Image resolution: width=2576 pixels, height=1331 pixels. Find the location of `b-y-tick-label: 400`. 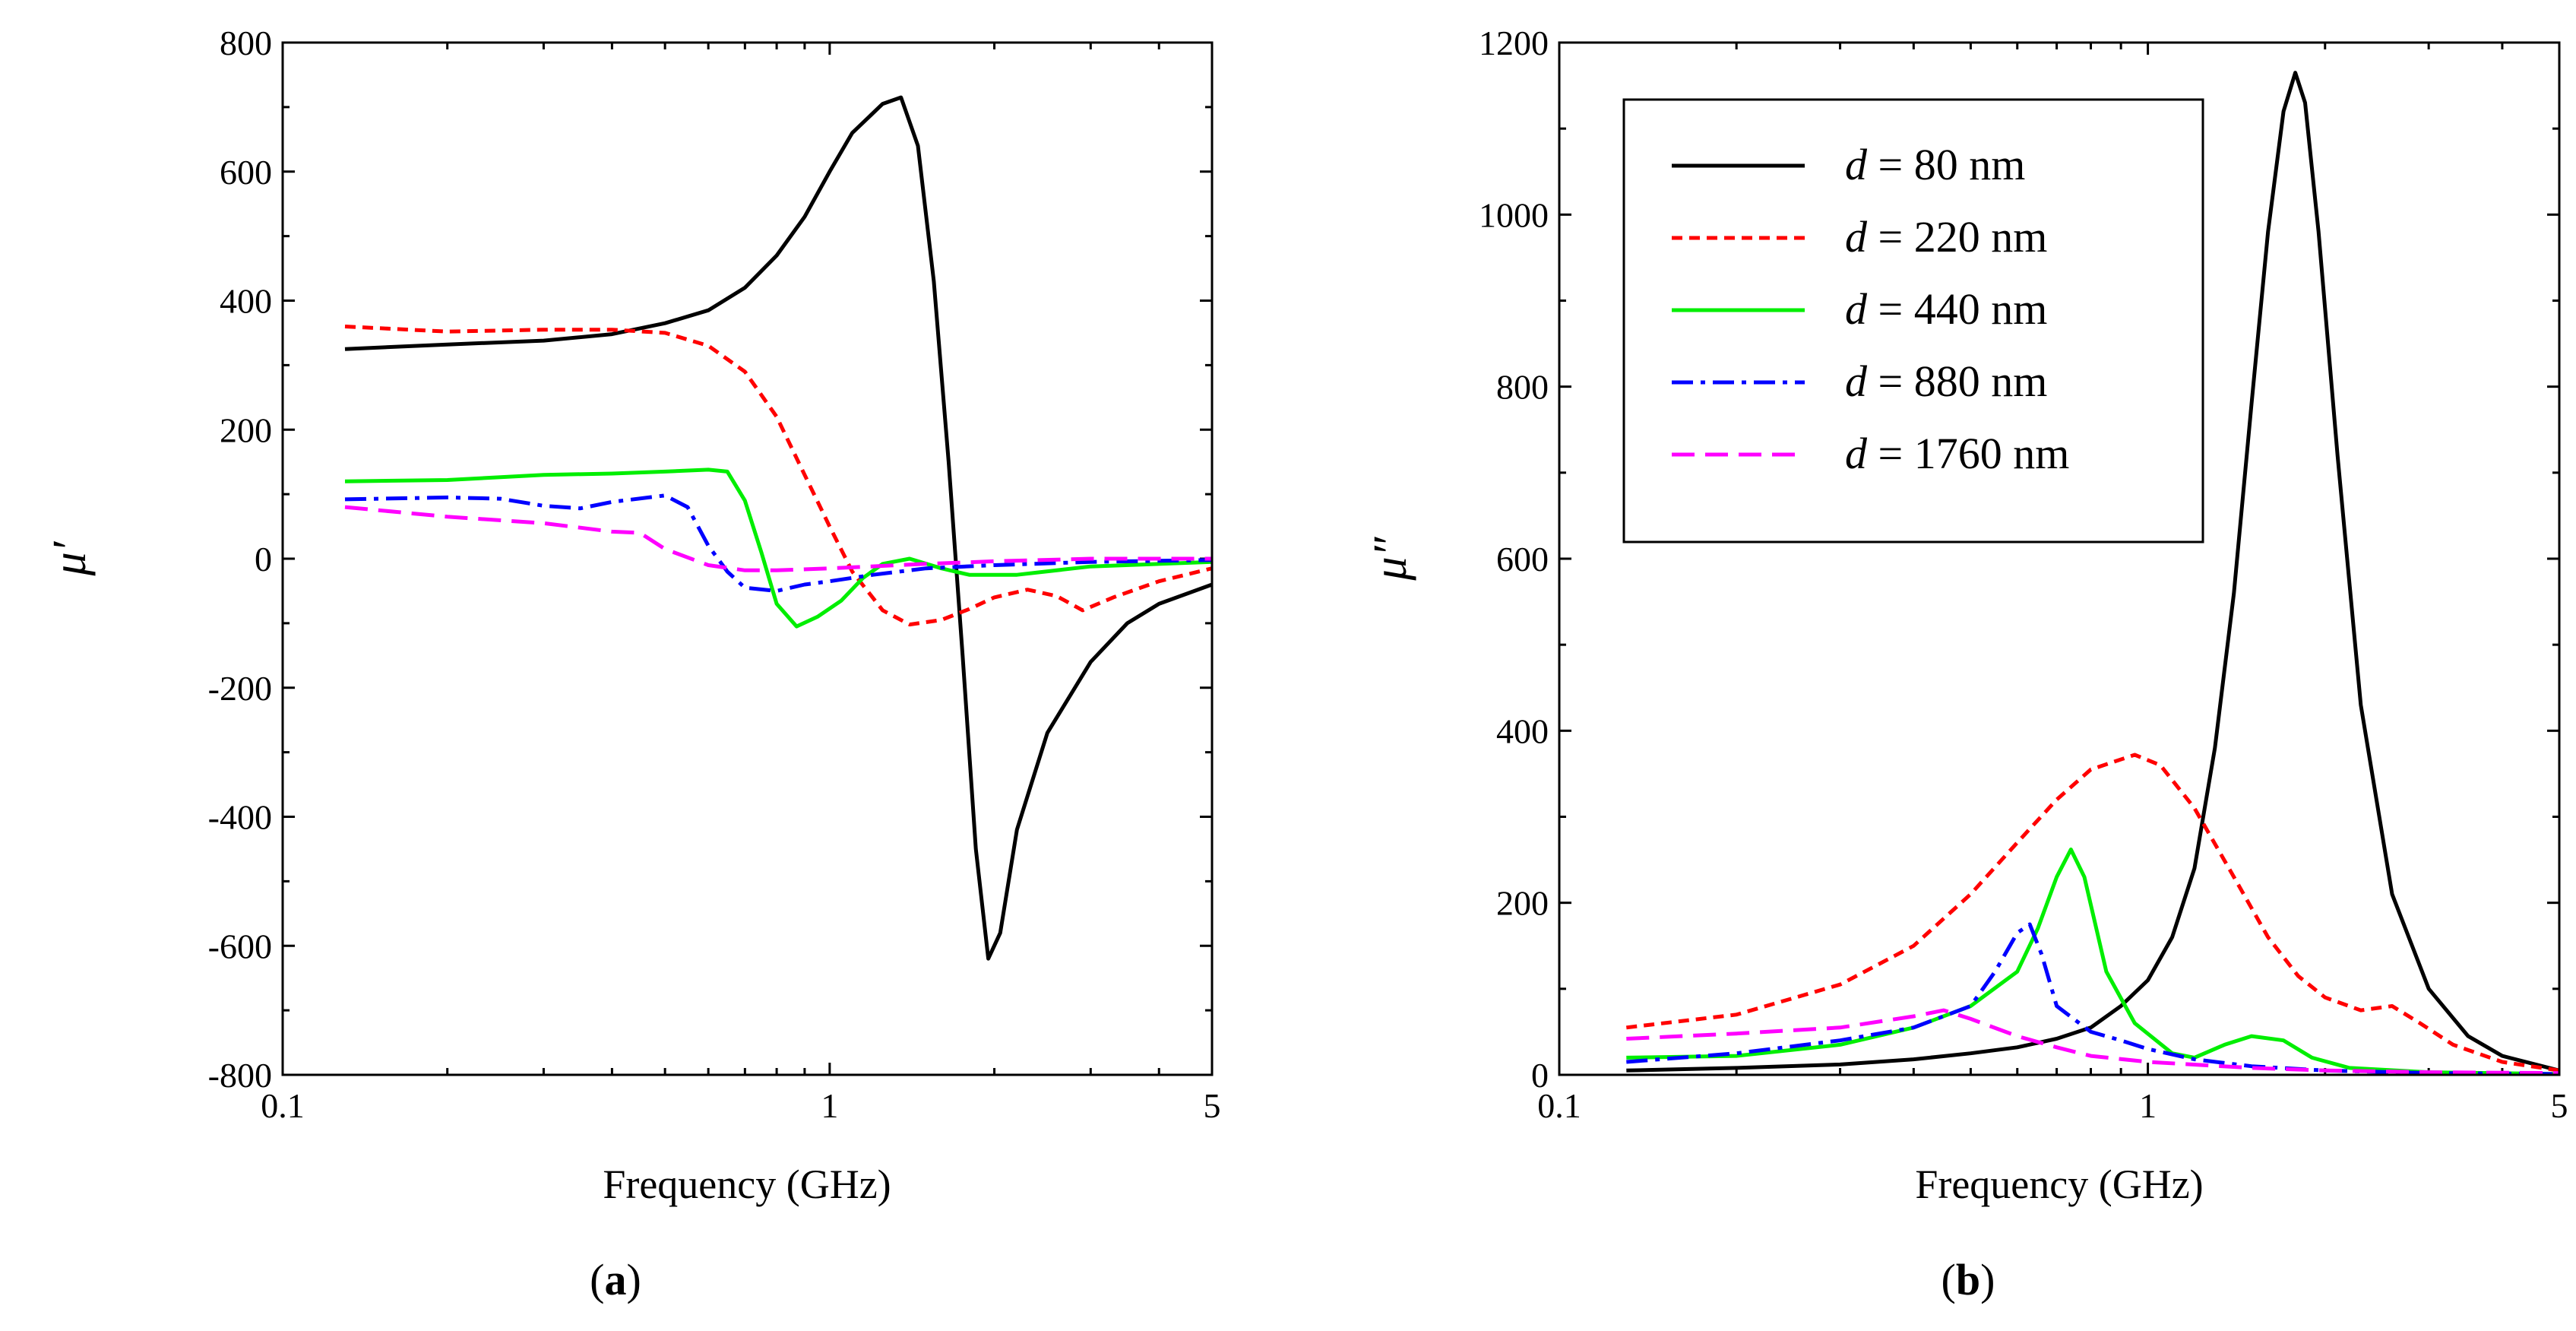

b-y-tick-label: 400 is located at coordinates (1522, 730).